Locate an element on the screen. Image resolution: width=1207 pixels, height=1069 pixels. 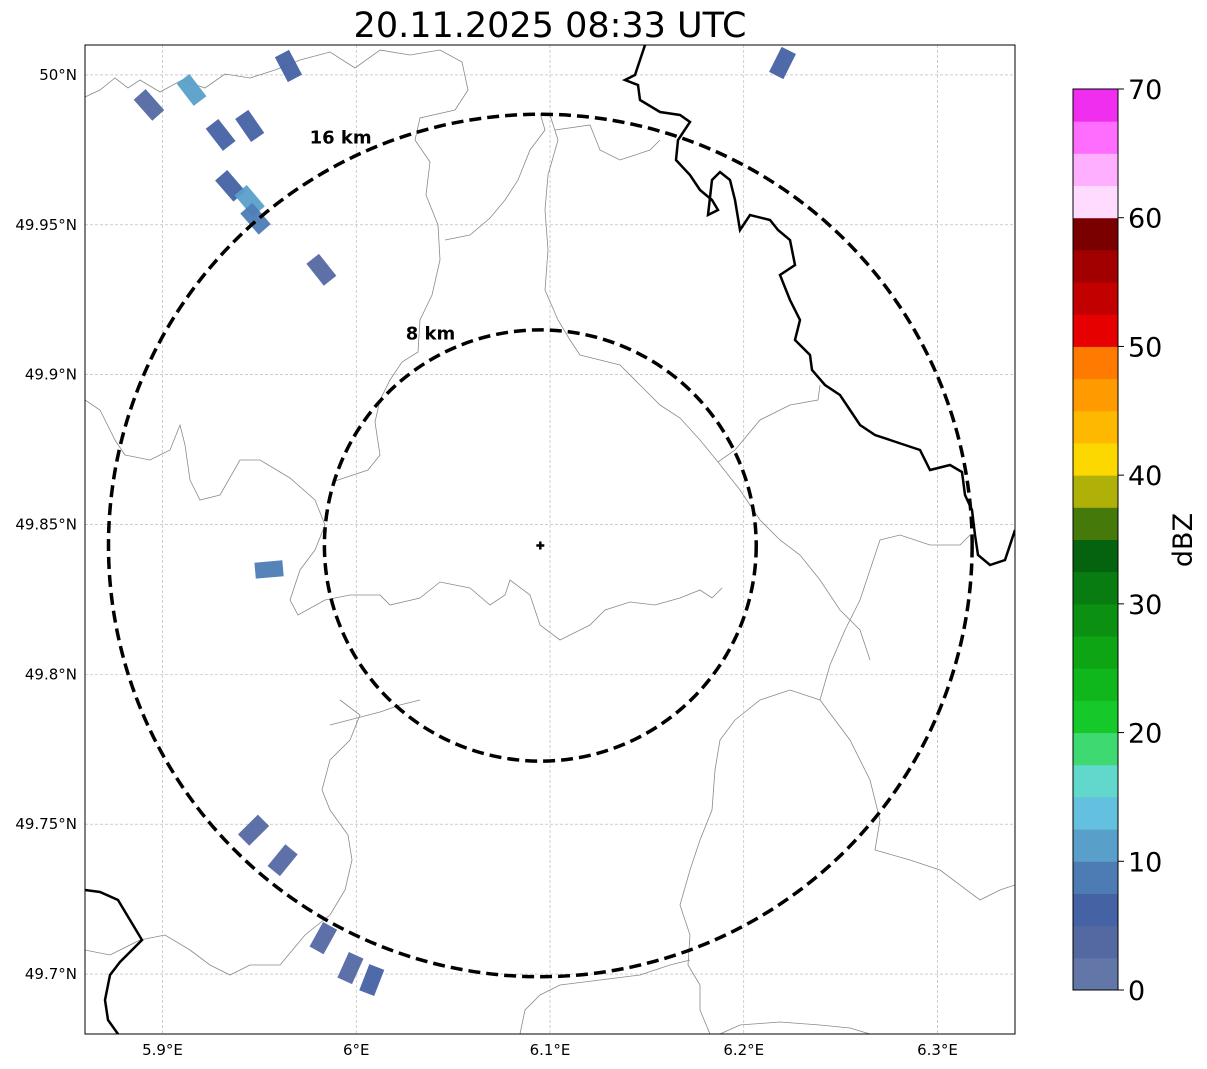
lat-tick-label: 50°N is located at coordinates (58, 75).